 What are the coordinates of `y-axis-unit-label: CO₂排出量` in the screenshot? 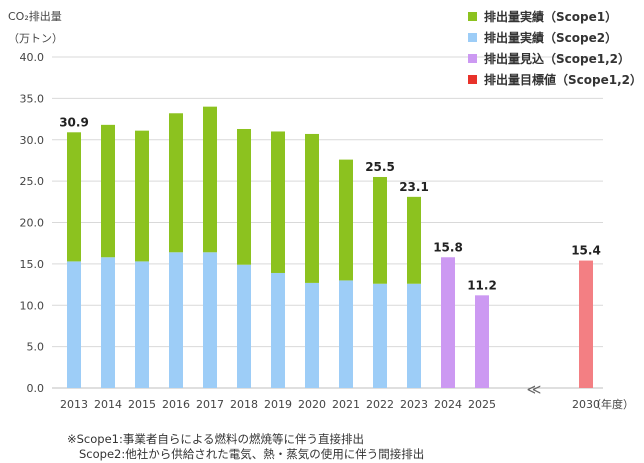 It's located at (35, 16).